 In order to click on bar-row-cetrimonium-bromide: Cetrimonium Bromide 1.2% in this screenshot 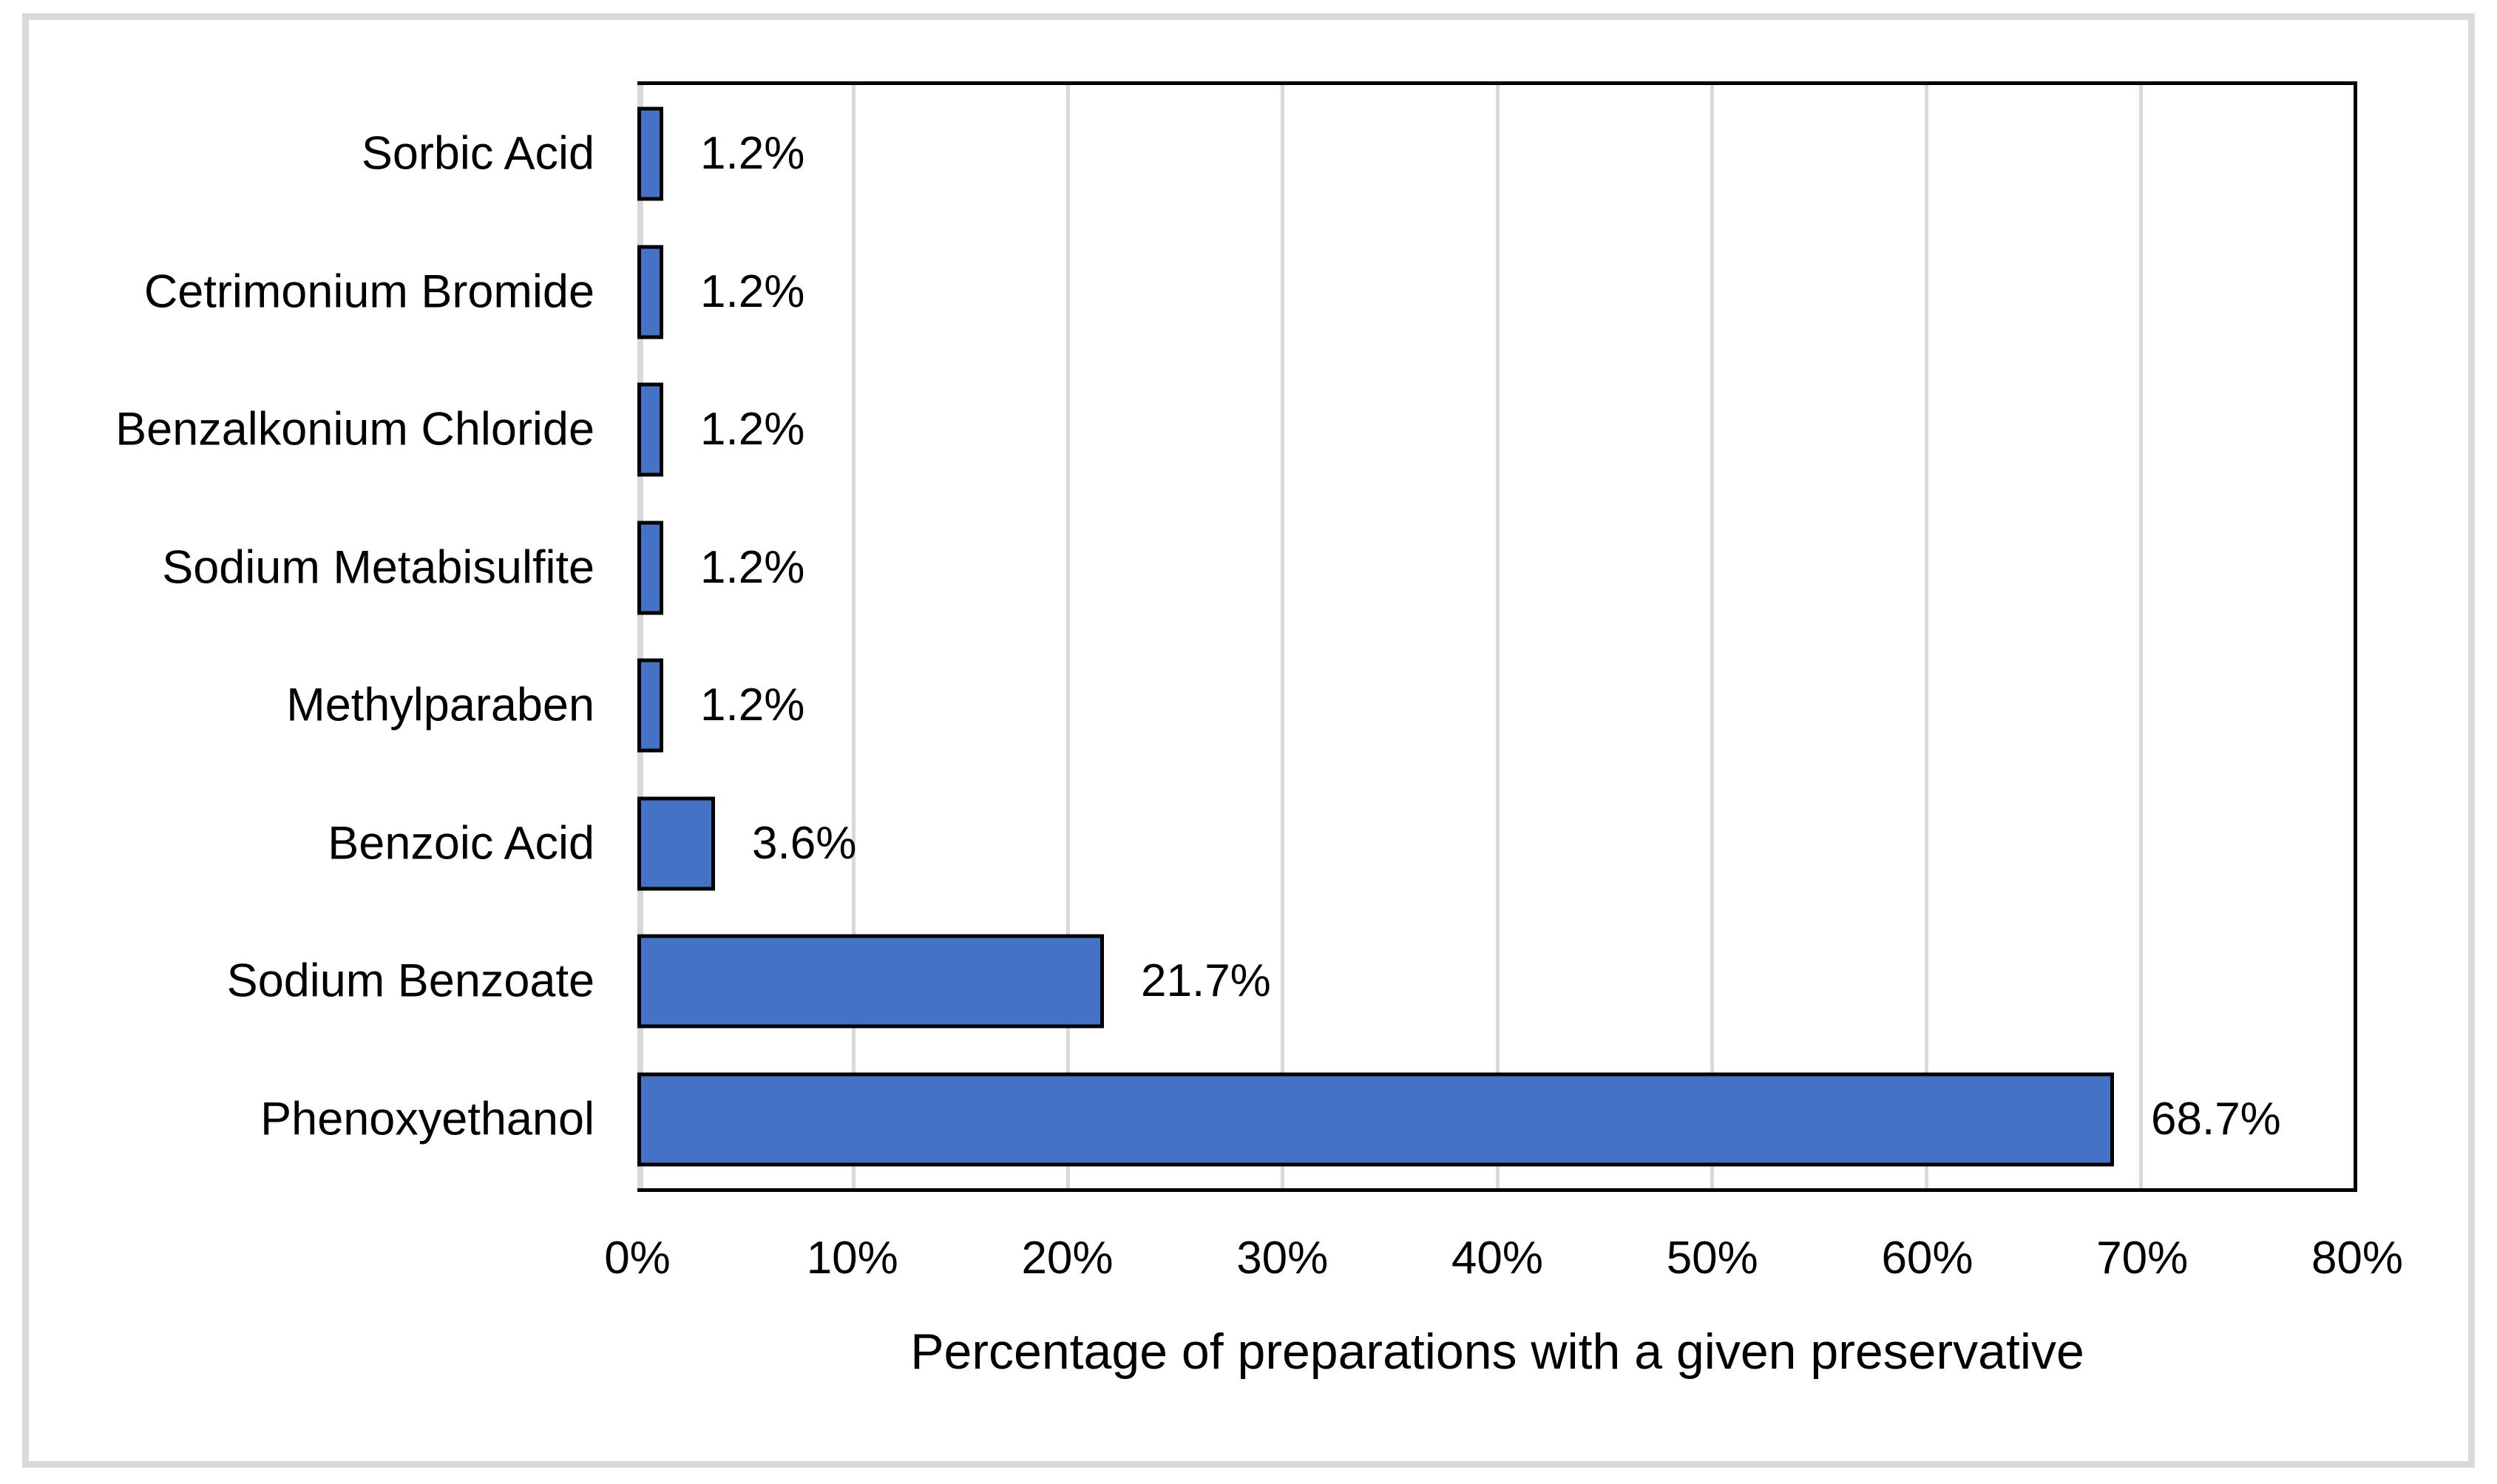, I will do `click(1249, 292)`.